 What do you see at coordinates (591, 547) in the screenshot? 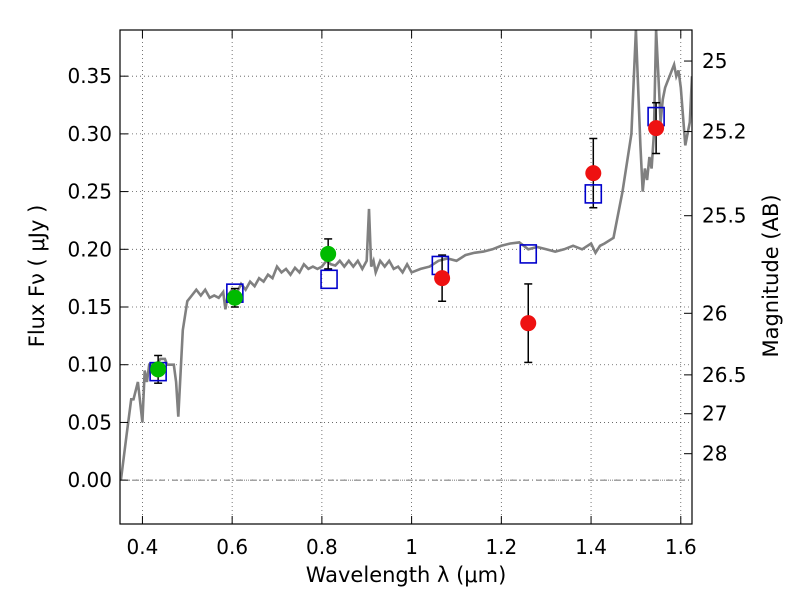
I see `x-tick-label: 1.4` at bounding box center [591, 547].